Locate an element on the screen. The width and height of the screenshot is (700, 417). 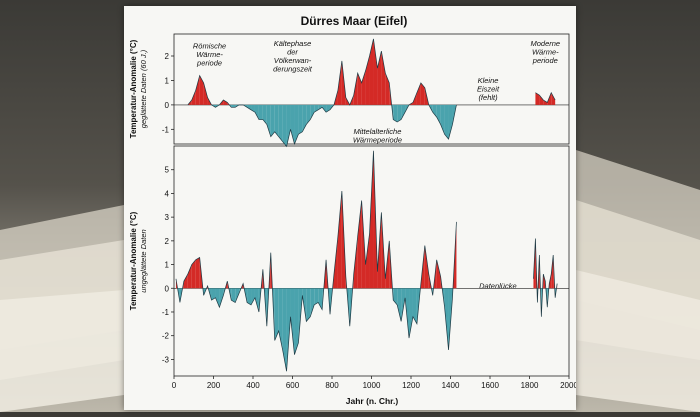
annotation-label: Datenlücke is located at coordinates (498, 285).